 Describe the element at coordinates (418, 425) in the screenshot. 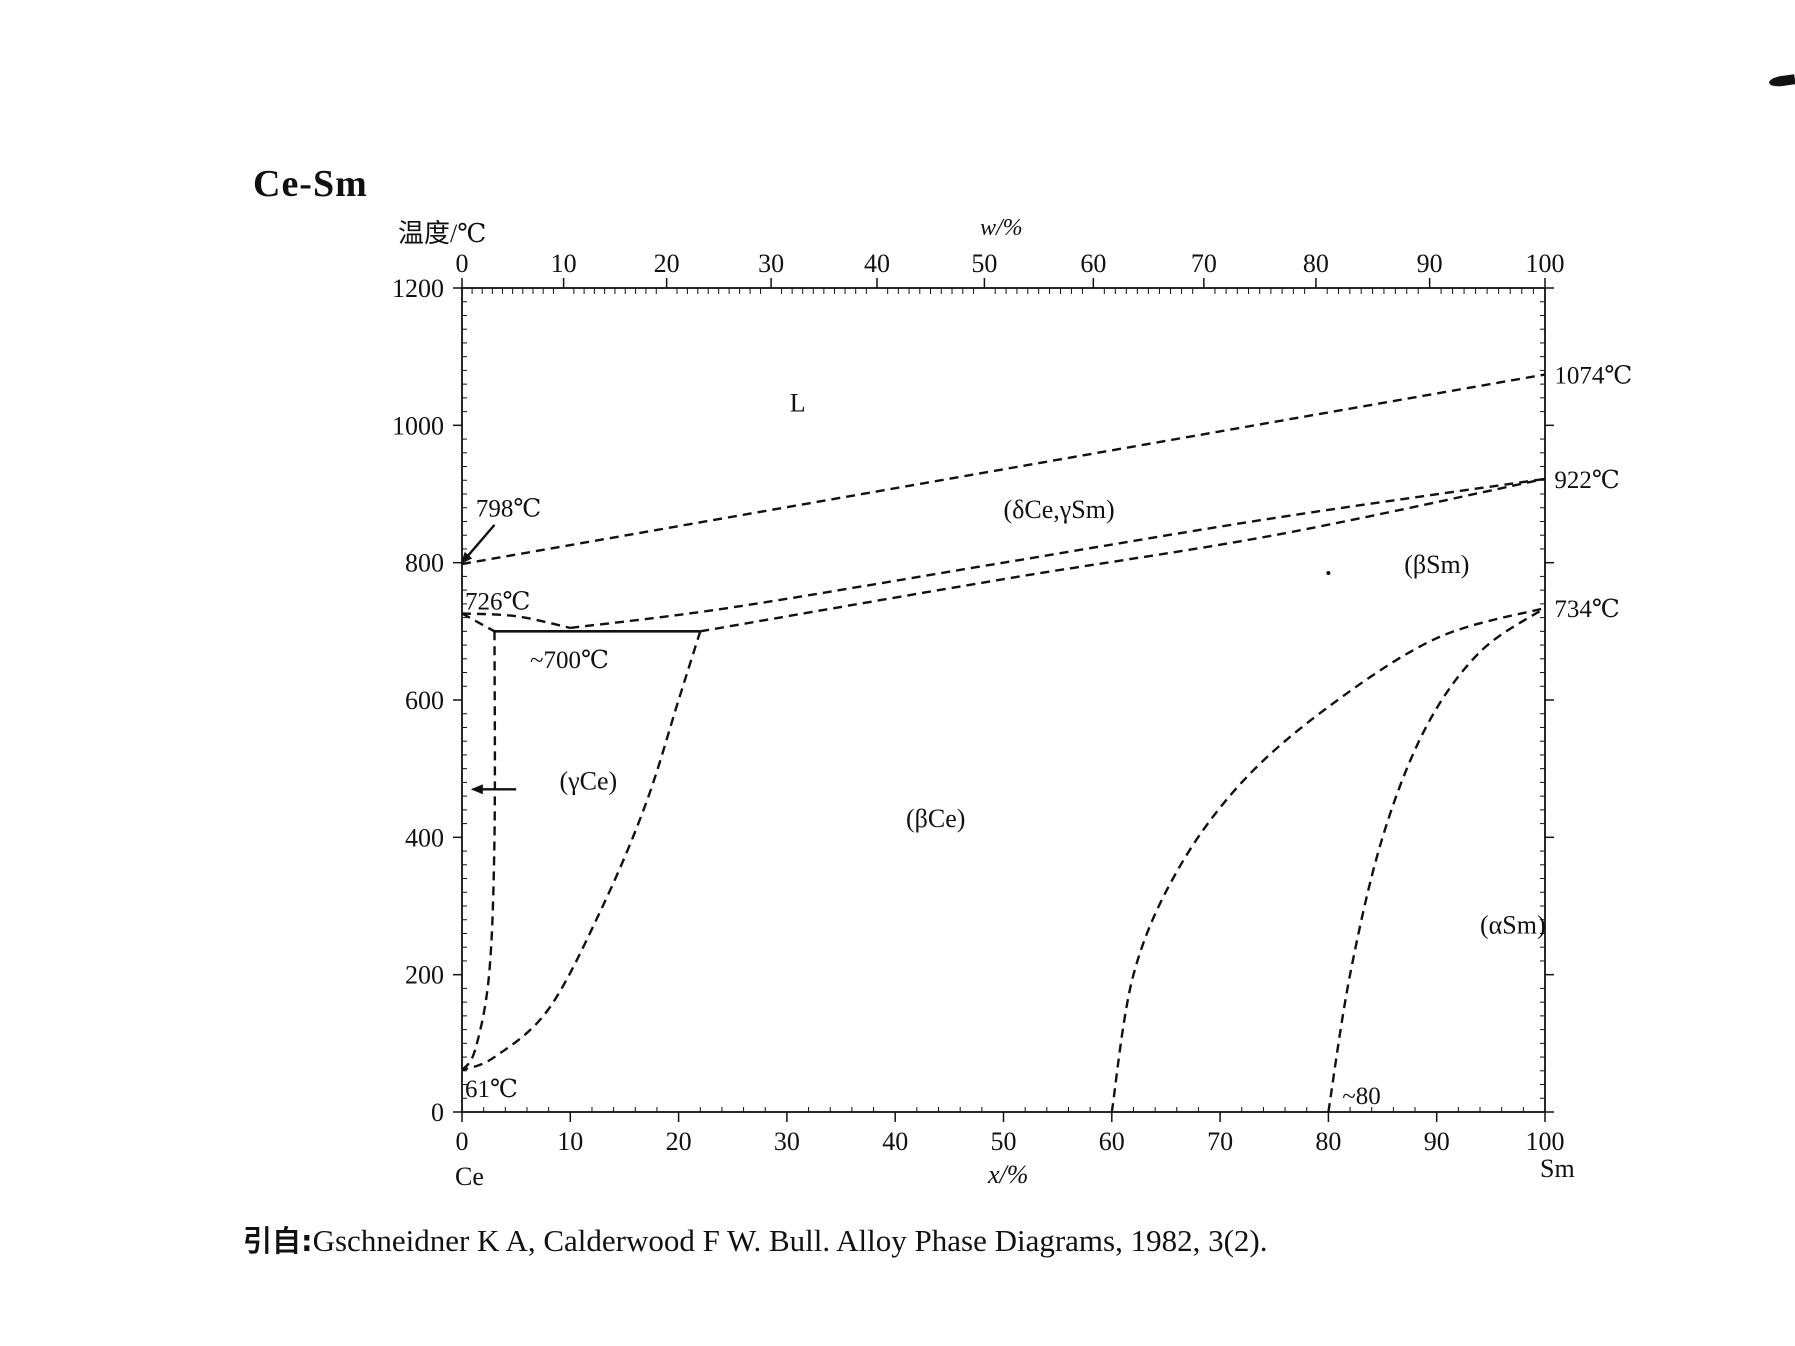

I see `y-tick-label: 1000` at that location.